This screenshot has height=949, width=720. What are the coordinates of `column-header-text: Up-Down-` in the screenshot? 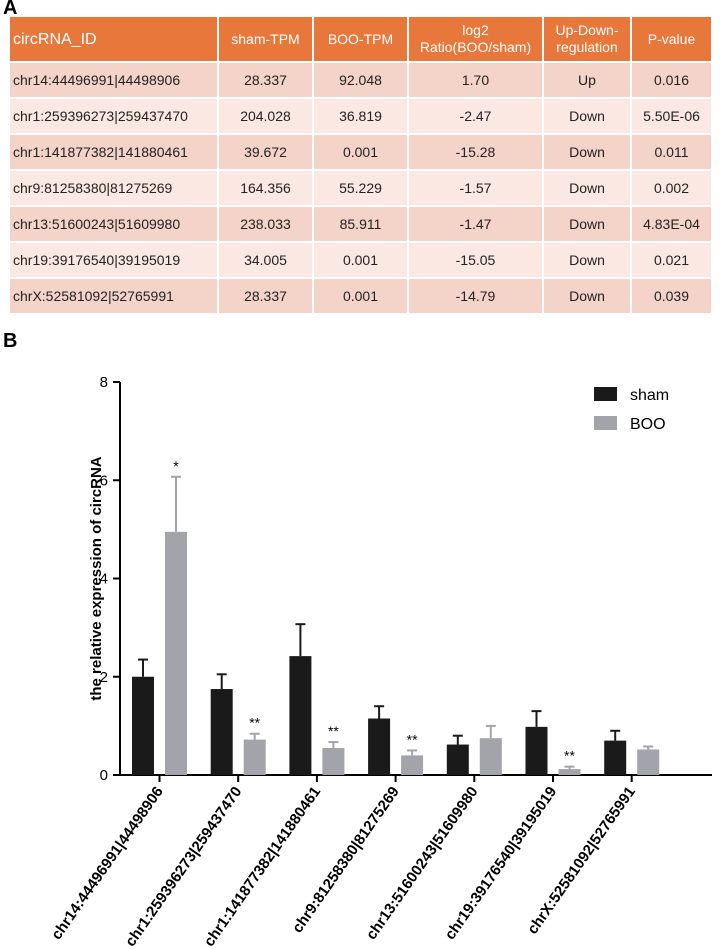 It's located at (587, 30).